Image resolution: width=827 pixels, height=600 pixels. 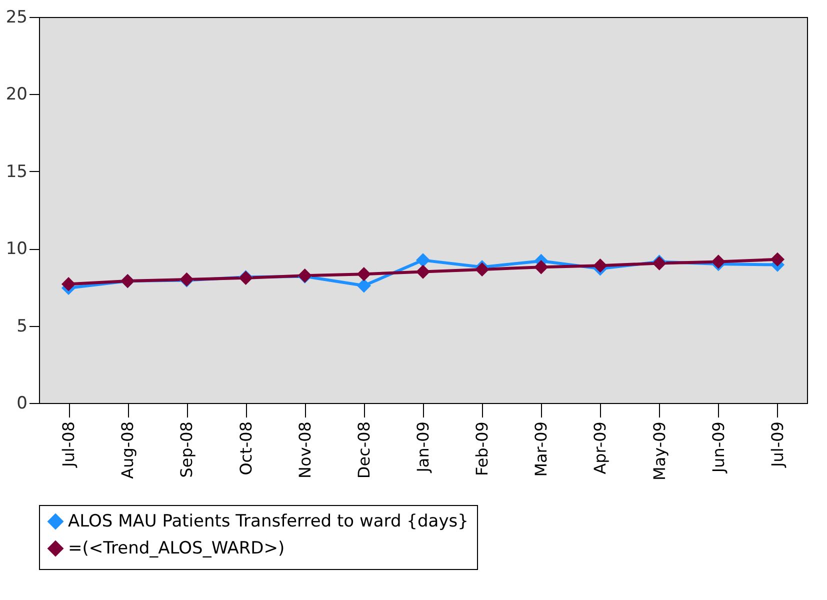 What do you see at coordinates (659, 451) in the screenshot?
I see `x-tick-label: May-09` at bounding box center [659, 451].